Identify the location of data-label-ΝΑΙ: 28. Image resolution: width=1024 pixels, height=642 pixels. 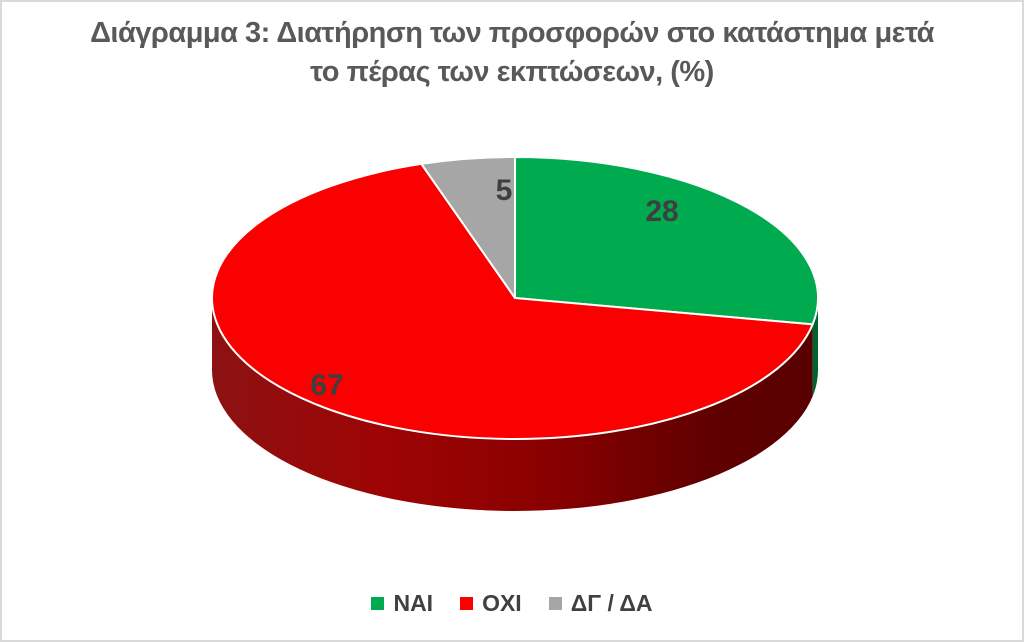
(661, 211).